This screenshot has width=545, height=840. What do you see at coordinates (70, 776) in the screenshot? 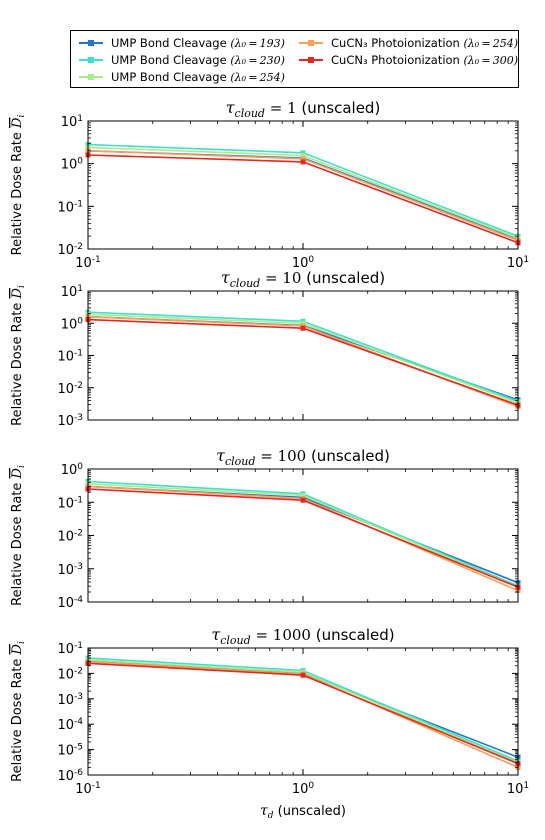
I see `y-tick-label: 10⁻⁶` at bounding box center [70, 776].